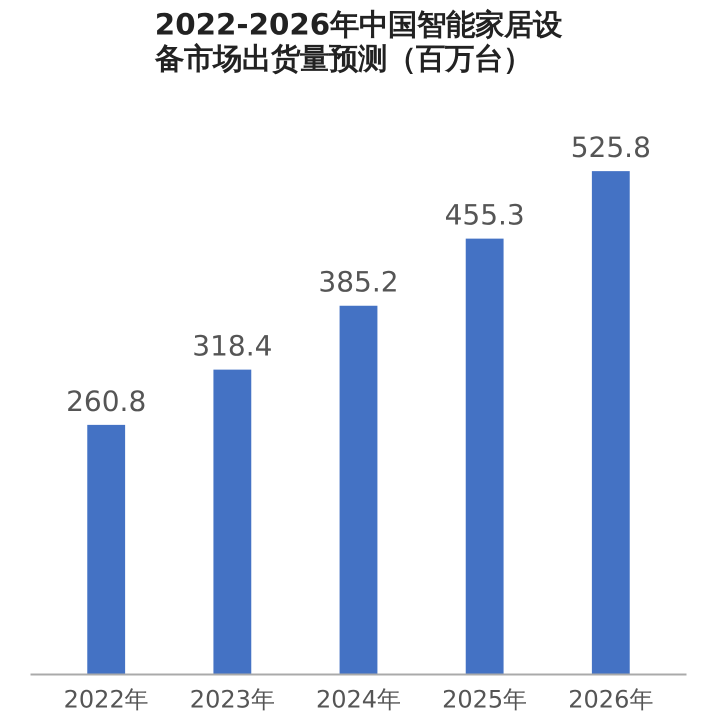 The width and height of the screenshot is (720, 720). Describe the element at coordinates (359, 700) in the screenshot. I see `x-tick-label: 2024年` at that location.